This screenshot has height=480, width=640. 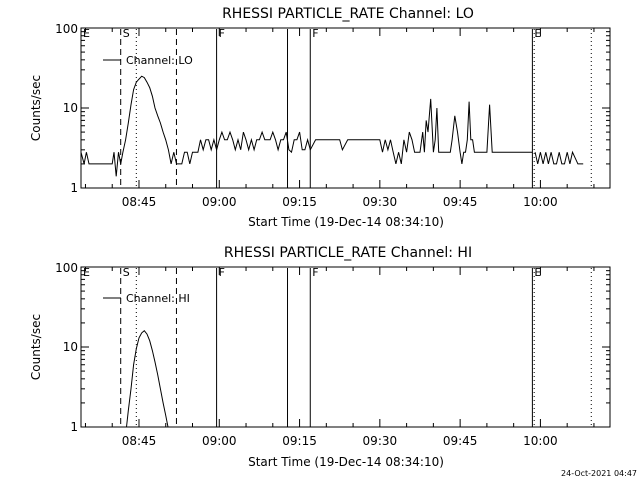 I want to click on panel-lo-title: RHESSI PARTICLE_RATE Channel: LO, so click(x=348, y=14).